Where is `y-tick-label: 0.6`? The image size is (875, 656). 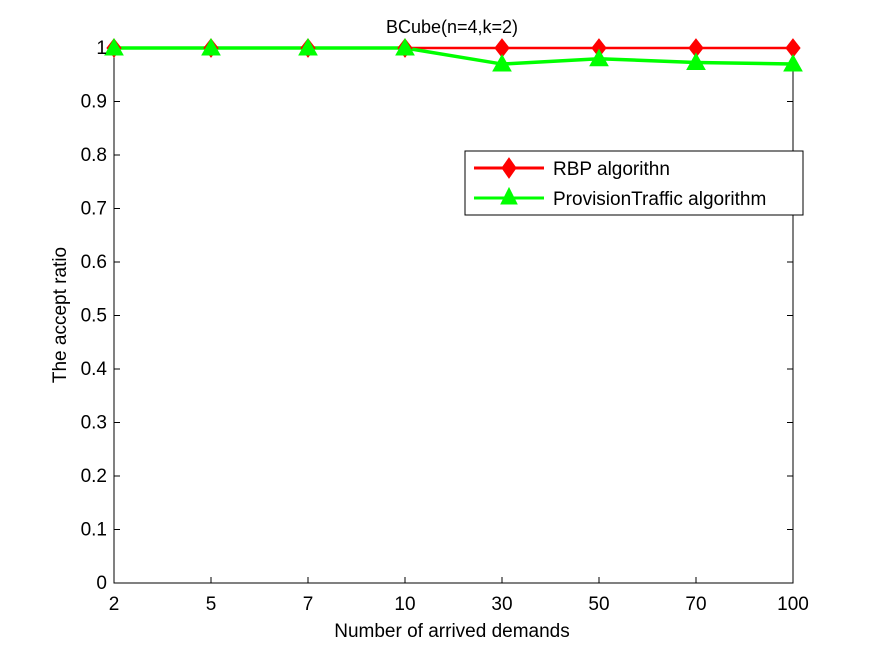 y-tick-label: 0.6 is located at coordinates (94, 262).